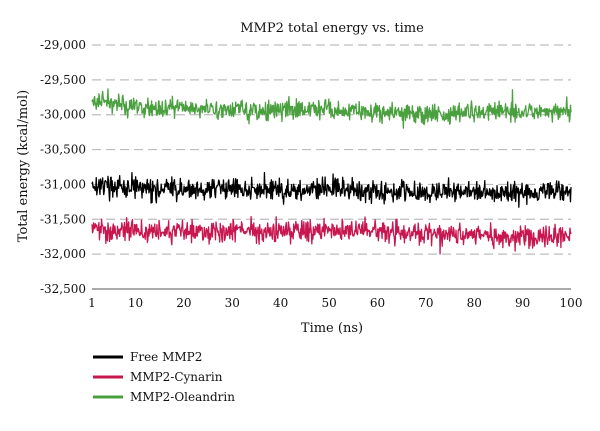 The height and width of the screenshot is (431, 600). I want to click on x-axis-ticks: 1 10 20 30 40 50 60 70 80 90 100, so click(335, 303).